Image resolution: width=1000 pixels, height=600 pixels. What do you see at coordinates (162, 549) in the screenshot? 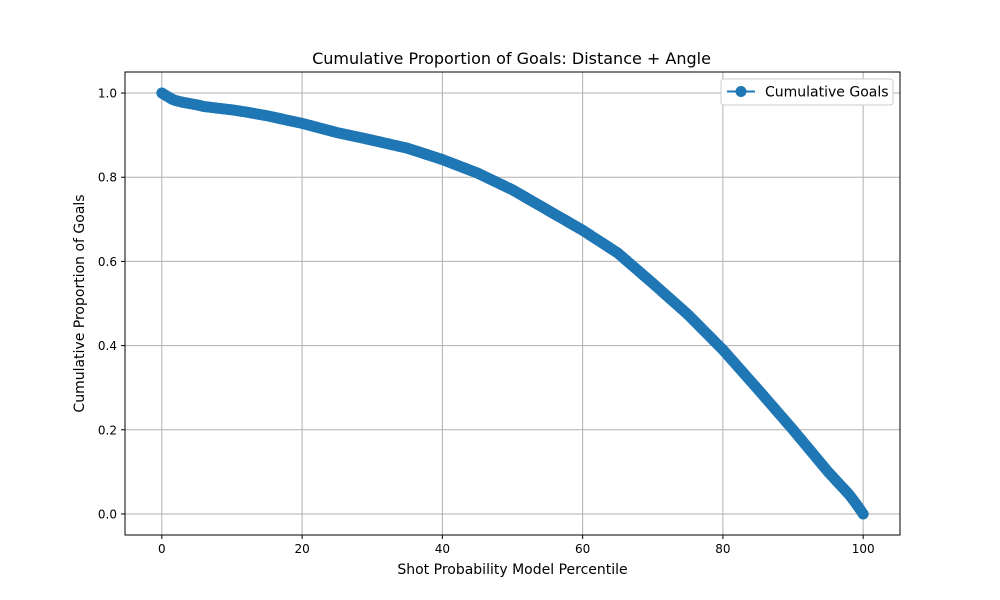
I see `x-tick-label: 0` at bounding box center [162, 549].